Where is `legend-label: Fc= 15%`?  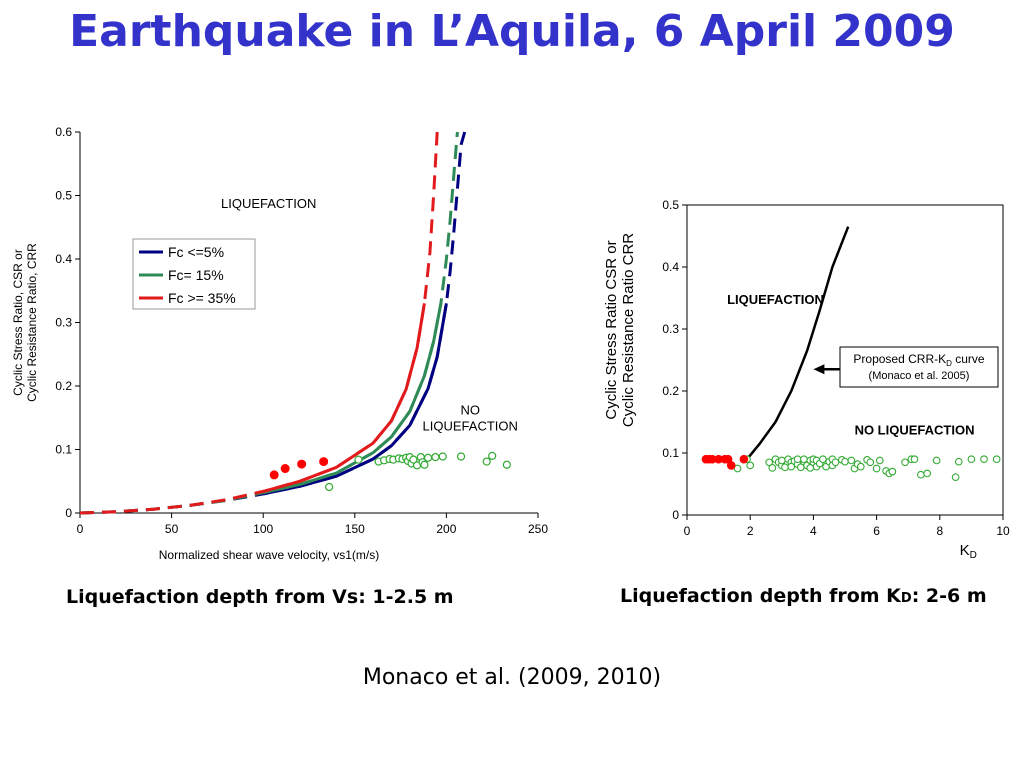
legend-label: Fc= 15% is located at coordinates (196, 275).